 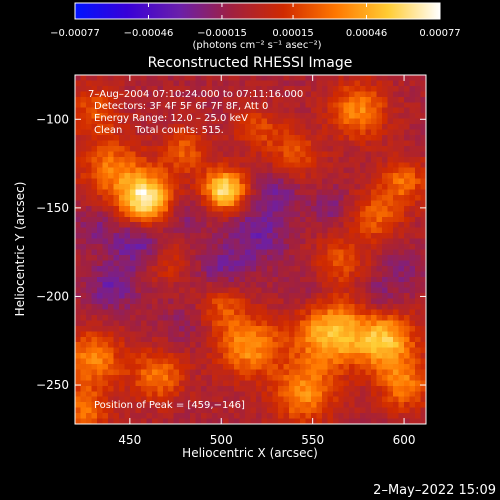 I want to click on x-tick-label: 550, so click(x=312, y=440).